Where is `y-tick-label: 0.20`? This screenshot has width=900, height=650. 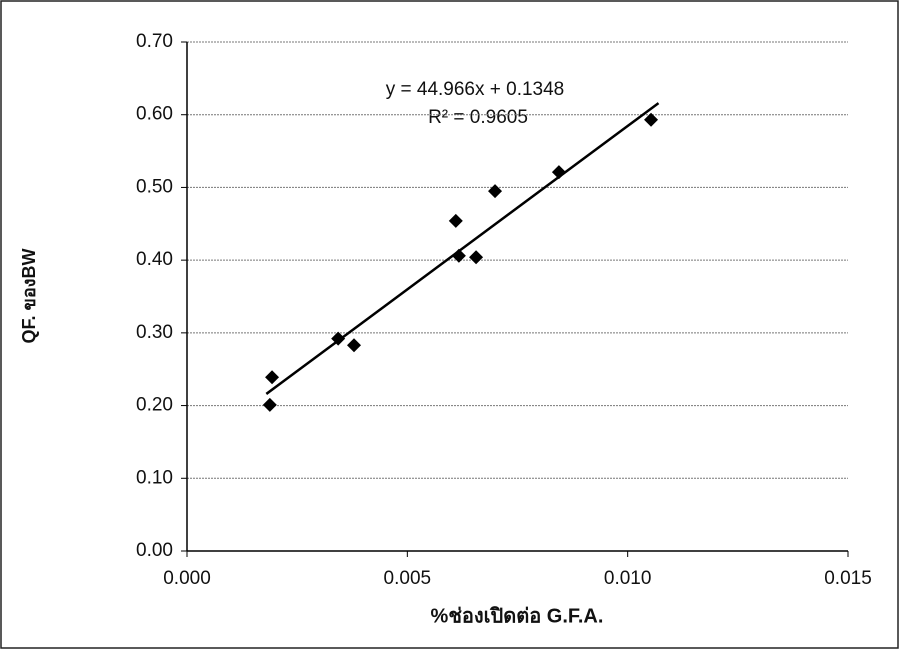
y-tick-label: 0.20 is located at coordinates (154, 405).